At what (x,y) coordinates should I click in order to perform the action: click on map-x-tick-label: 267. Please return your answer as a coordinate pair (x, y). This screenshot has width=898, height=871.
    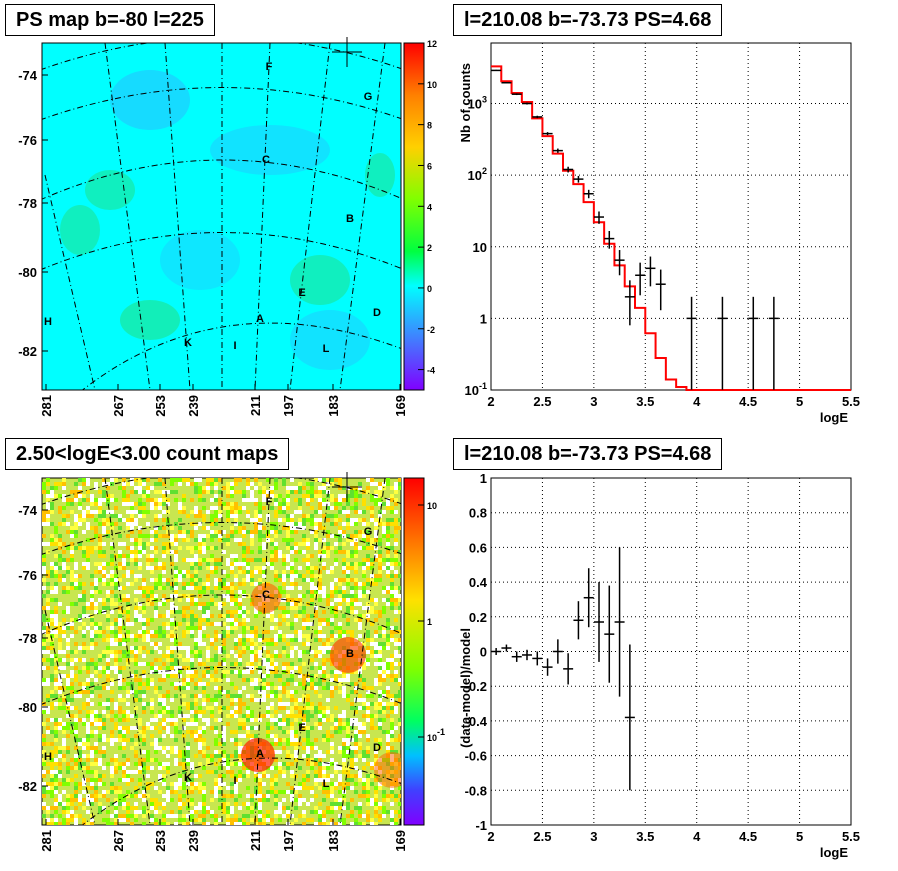
    Looking at the image, I should click on (118, 841).